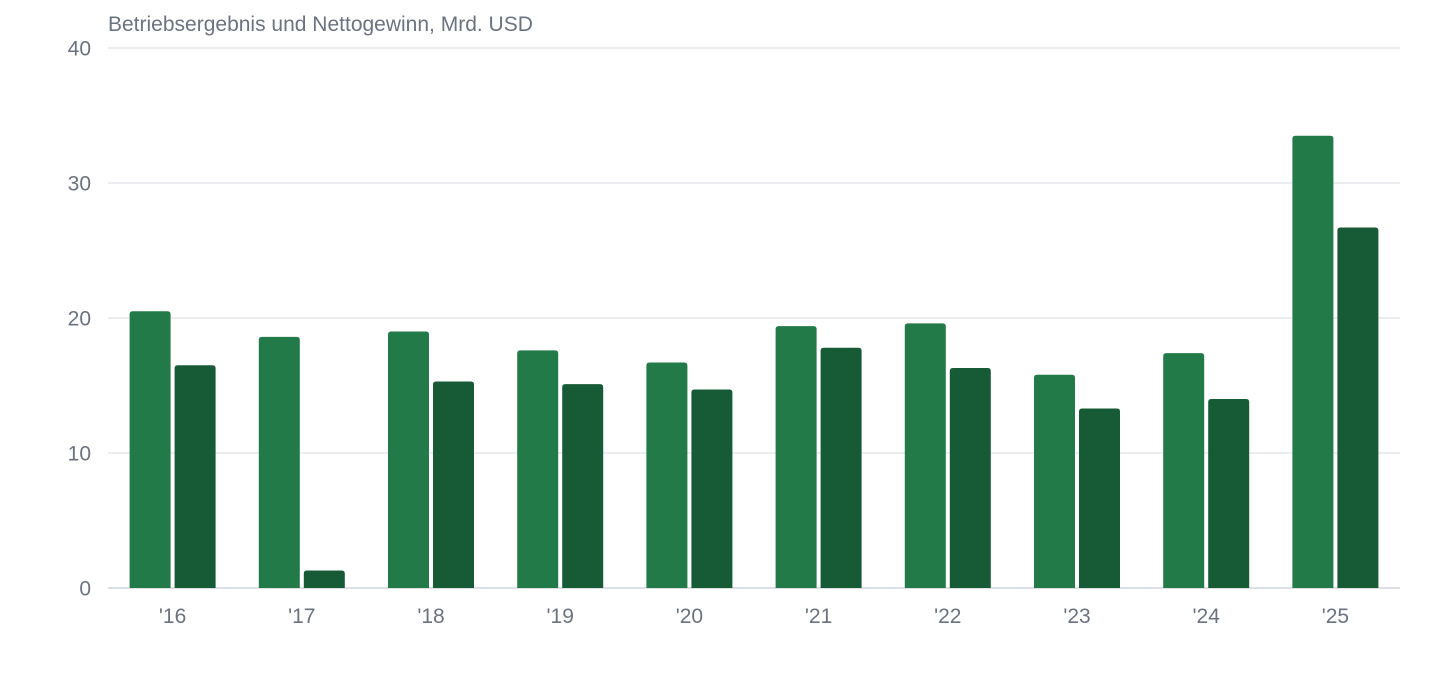  I want to click on x-tick-label: '25, so click(1335, 616).